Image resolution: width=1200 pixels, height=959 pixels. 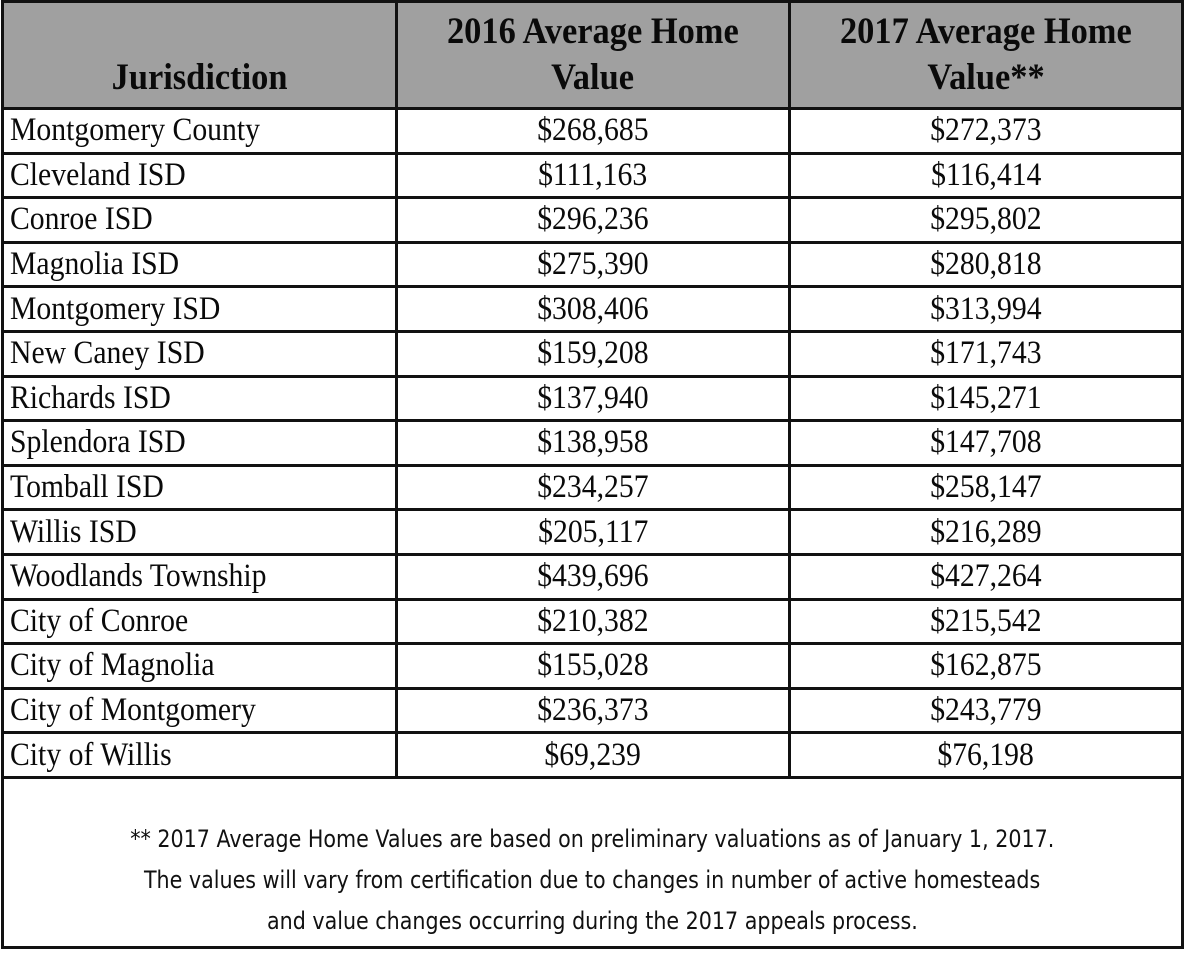 I want to click on value-2017-cell: $145,271, so click(x=986, y=398).